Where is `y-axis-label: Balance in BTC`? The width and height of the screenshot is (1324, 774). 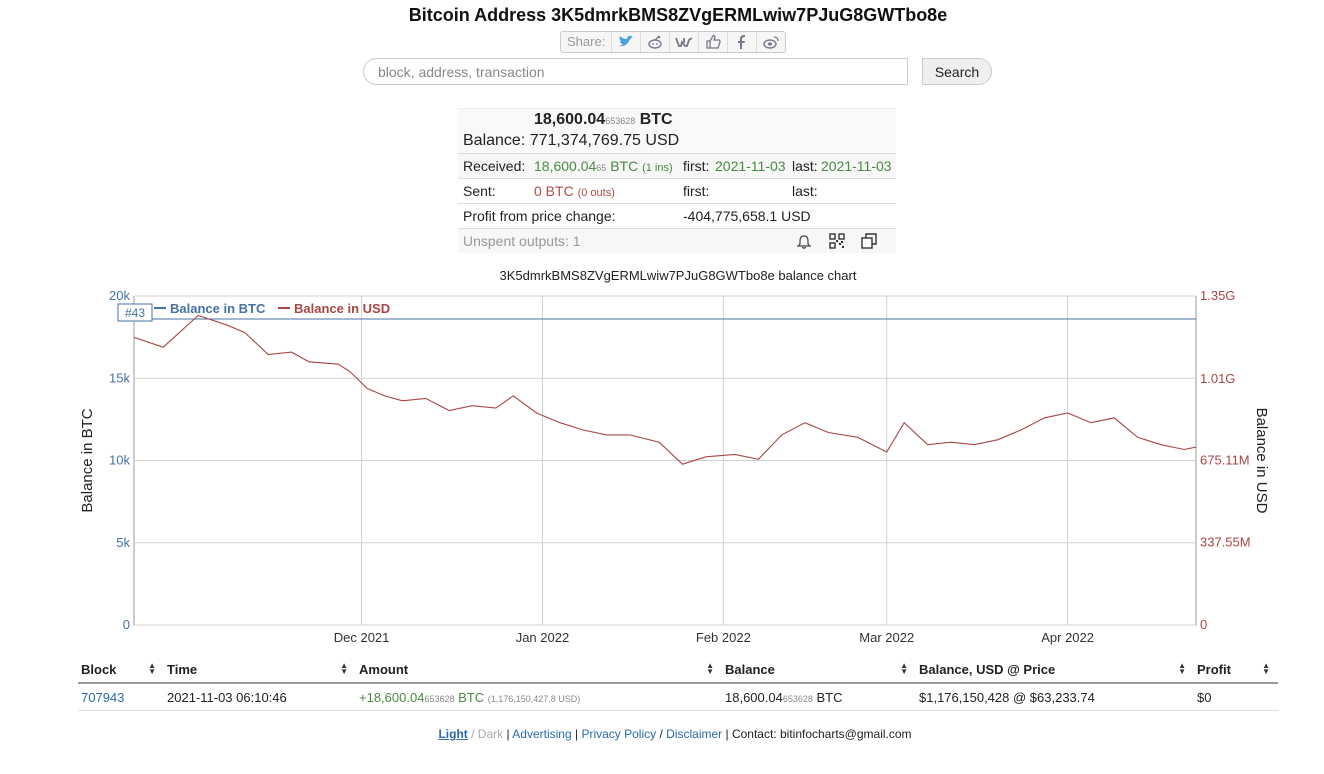 y-axis-label: Balance in BTC is located at coordinates (87, 460).